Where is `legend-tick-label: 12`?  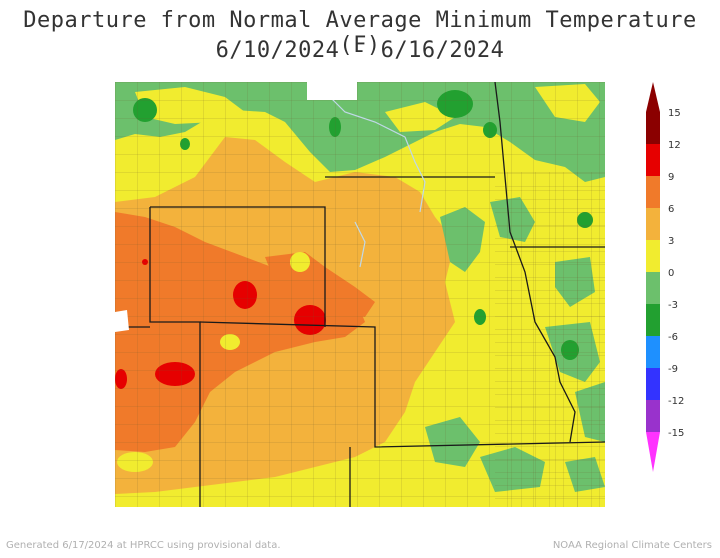
legend-tick-label: 12 is located at coordinates (674, 145).